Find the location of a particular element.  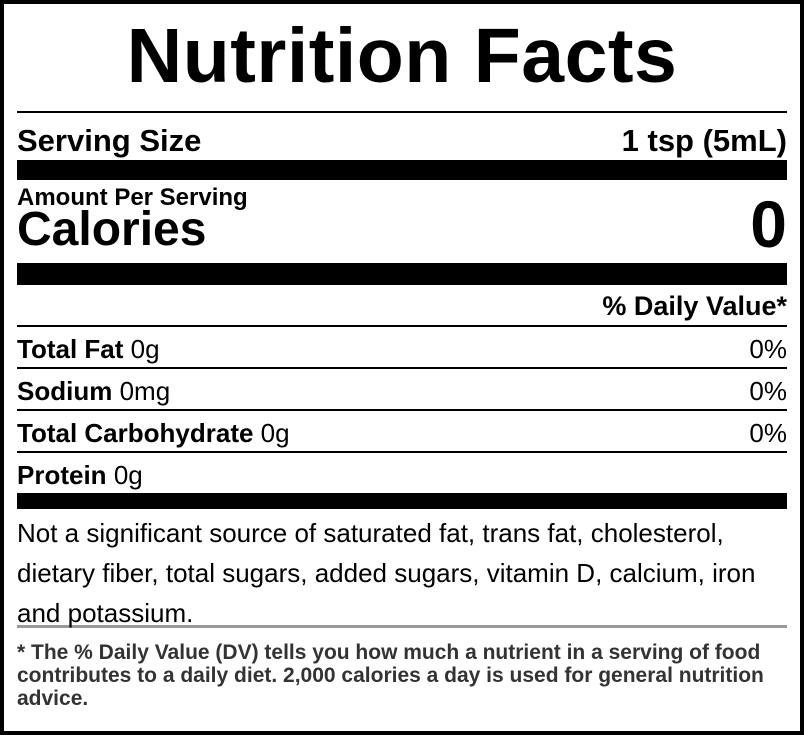

nutrient-row: Protein 0g is located at coordinates (402, 473).